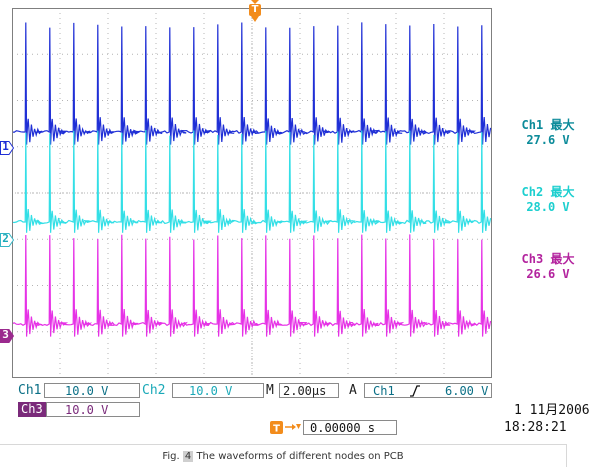  Describe the element at coordinates (300, 456) in the screenshot. I see `caption-text: The waveforms of different nodes on PCB` at that location.